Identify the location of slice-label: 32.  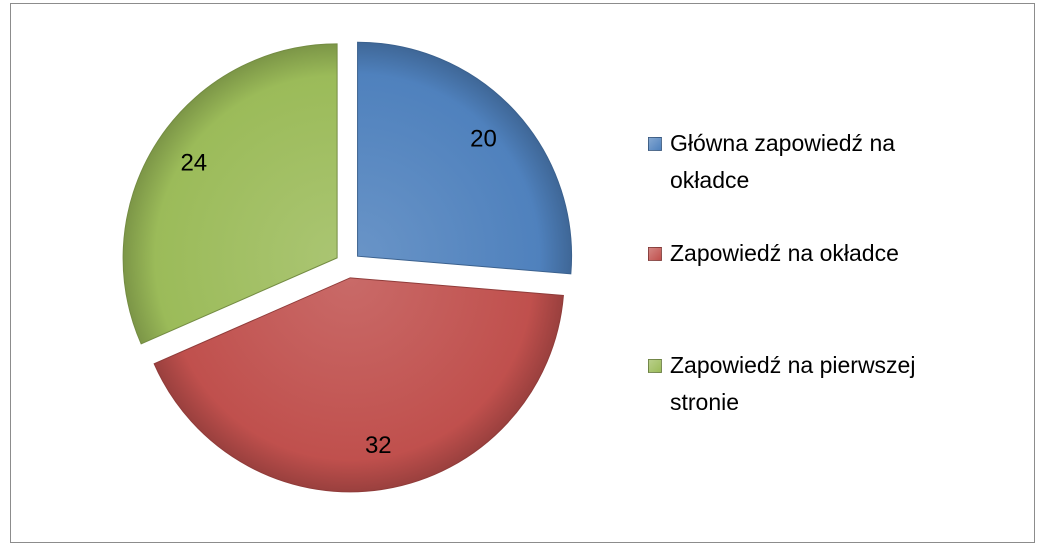
(378, 445).